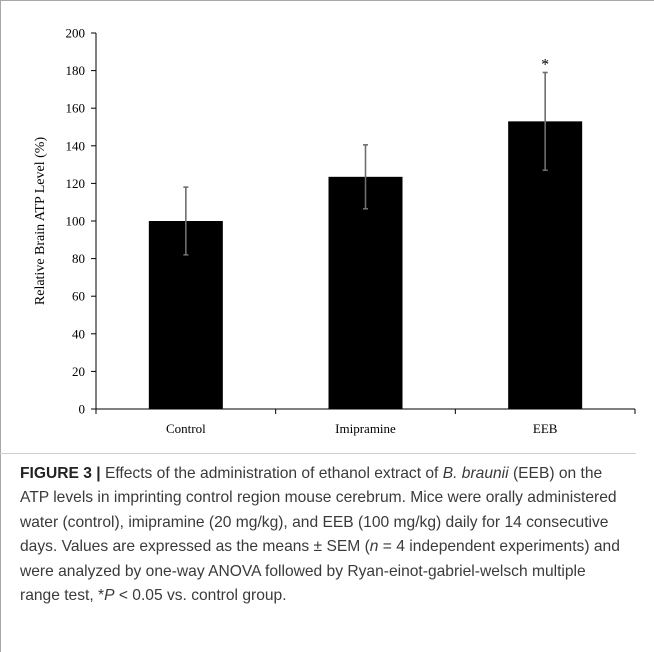 Image resolution: width=654 pixels, height=652 pixels. What do you see at coordinates (78, 371) in the screenshot?
I see `y-tick-label: 20` at bounding box center [78, 371].